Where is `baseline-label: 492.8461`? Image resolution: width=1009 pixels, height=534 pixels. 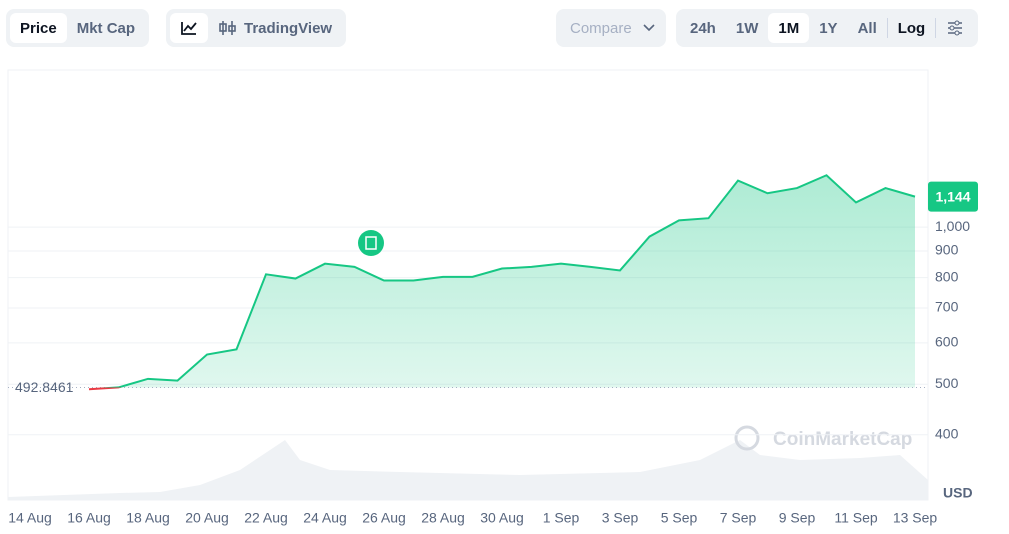
baseline-label: 492.8461 is located at coordinates (44, 387).